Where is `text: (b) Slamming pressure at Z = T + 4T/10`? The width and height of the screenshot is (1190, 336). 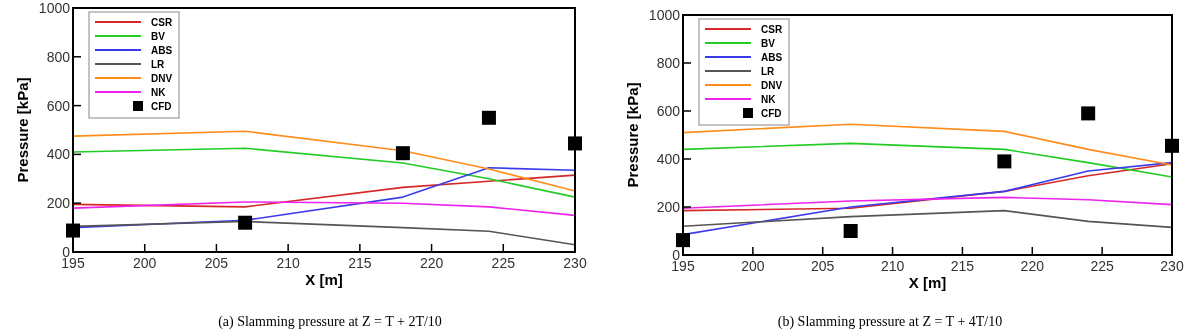 text: (b) Slamming pressure at Z = T + 4T/10 is located at coordinates (890, 322).